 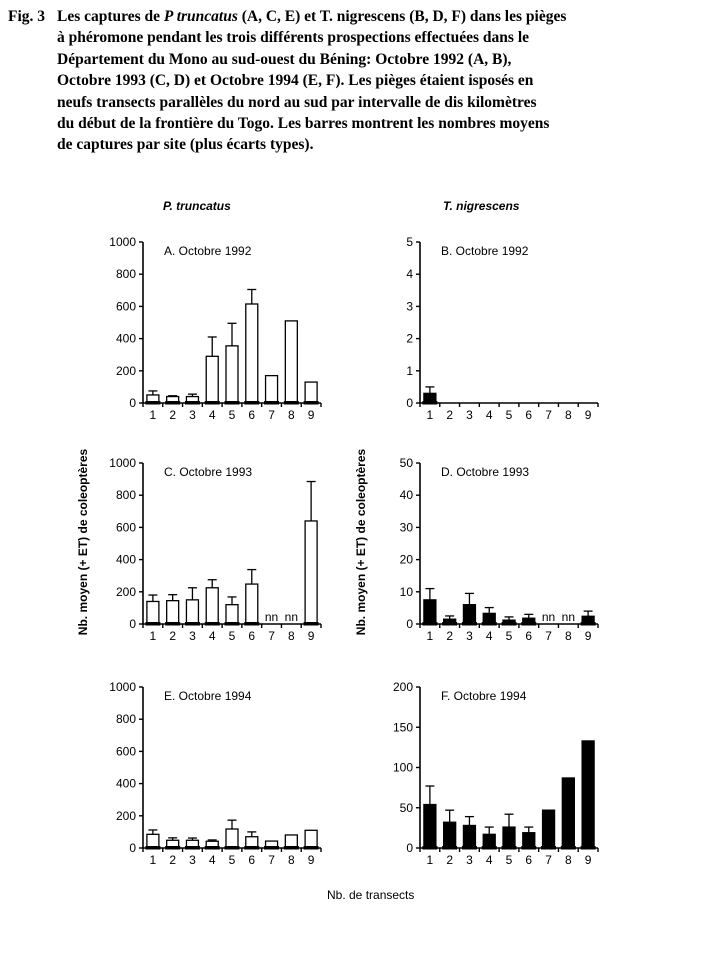 What do you see at coordinates (496, 773) in the screenshot?
I see `chart-svg-f: 0 50 100 150 200 1 2 3 4 5 6 7 8 9 F. Octobre 1994` at bounding box center [496, 773].